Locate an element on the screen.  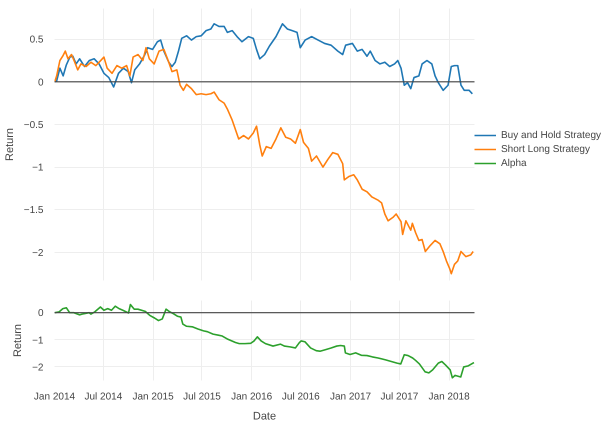
x-axis-title: Date is located at coordinates (264, 416).